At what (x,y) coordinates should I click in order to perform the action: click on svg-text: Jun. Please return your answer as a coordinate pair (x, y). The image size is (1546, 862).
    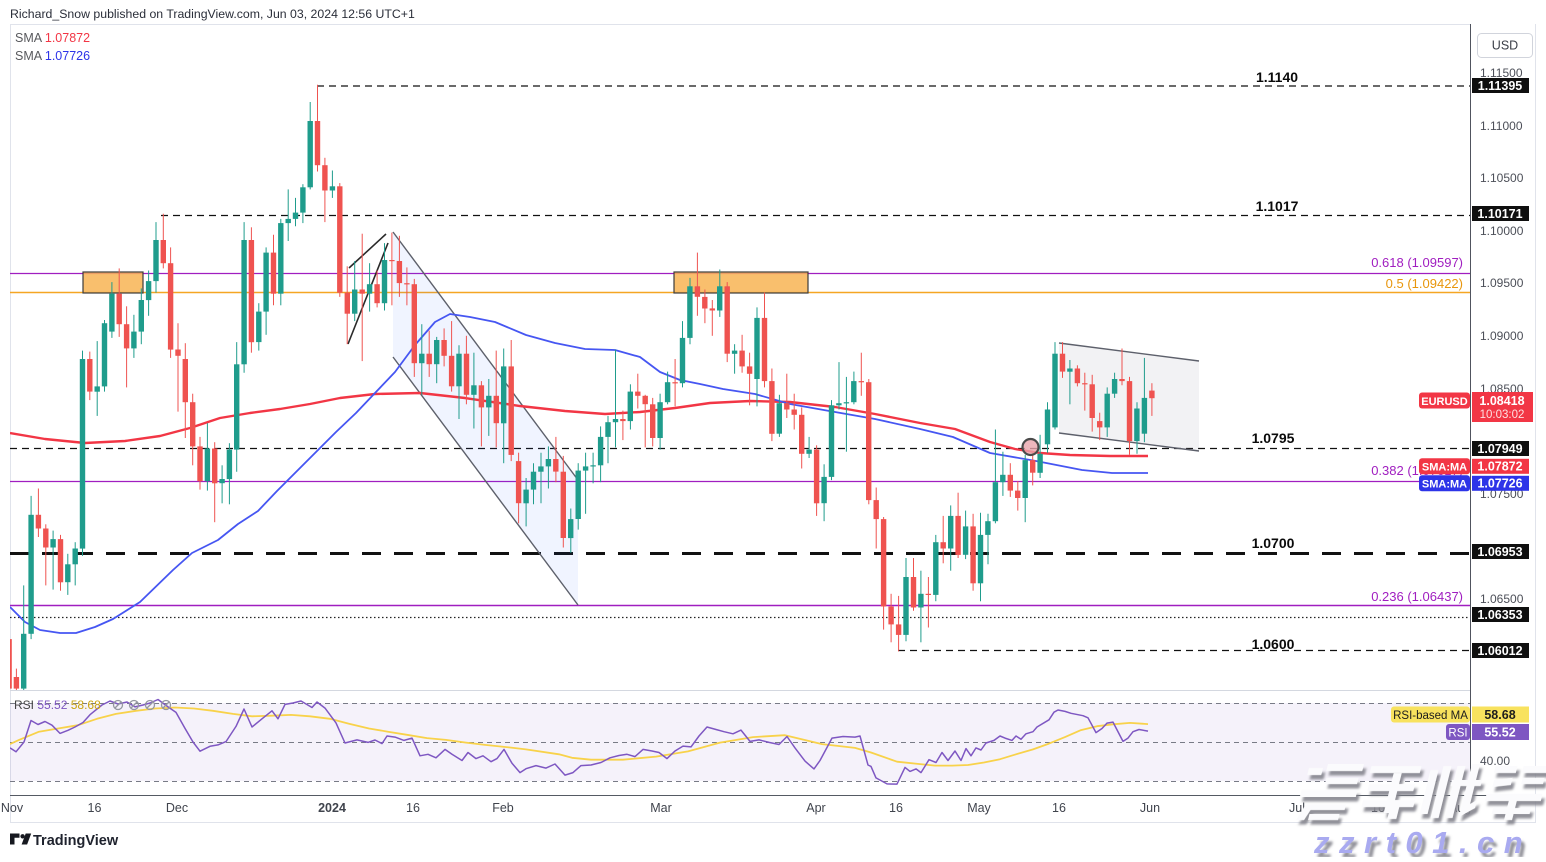
    Looking at the image, I should click on (1150, 808).